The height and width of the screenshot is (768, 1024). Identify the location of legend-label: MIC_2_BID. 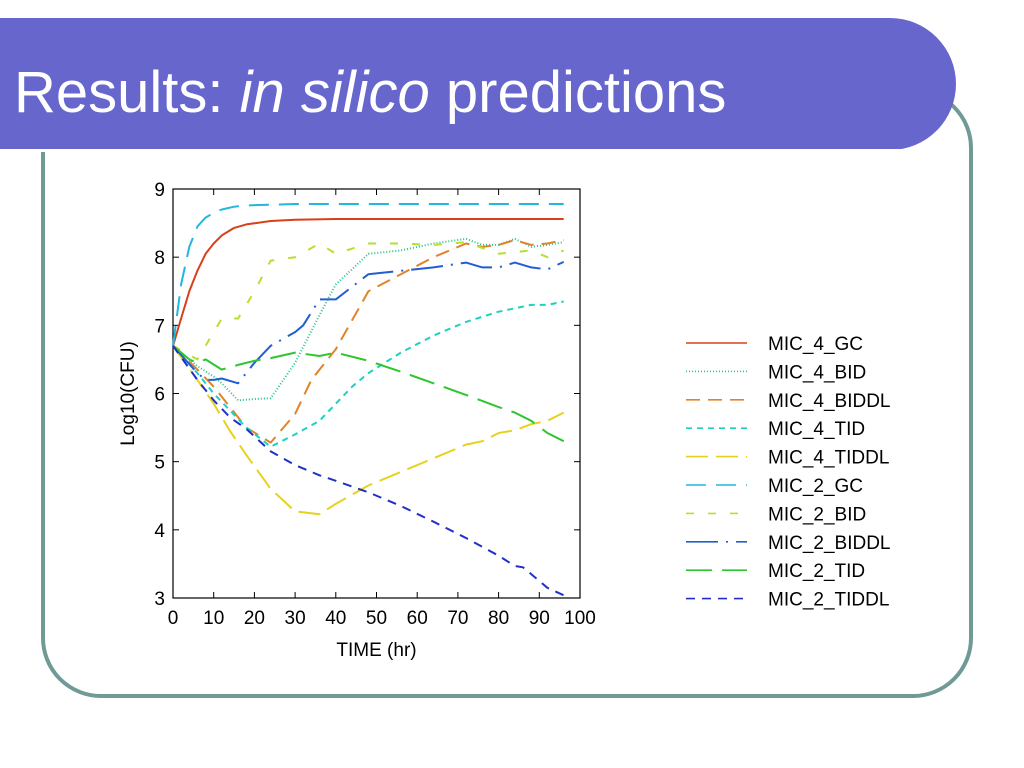
(817, 514).